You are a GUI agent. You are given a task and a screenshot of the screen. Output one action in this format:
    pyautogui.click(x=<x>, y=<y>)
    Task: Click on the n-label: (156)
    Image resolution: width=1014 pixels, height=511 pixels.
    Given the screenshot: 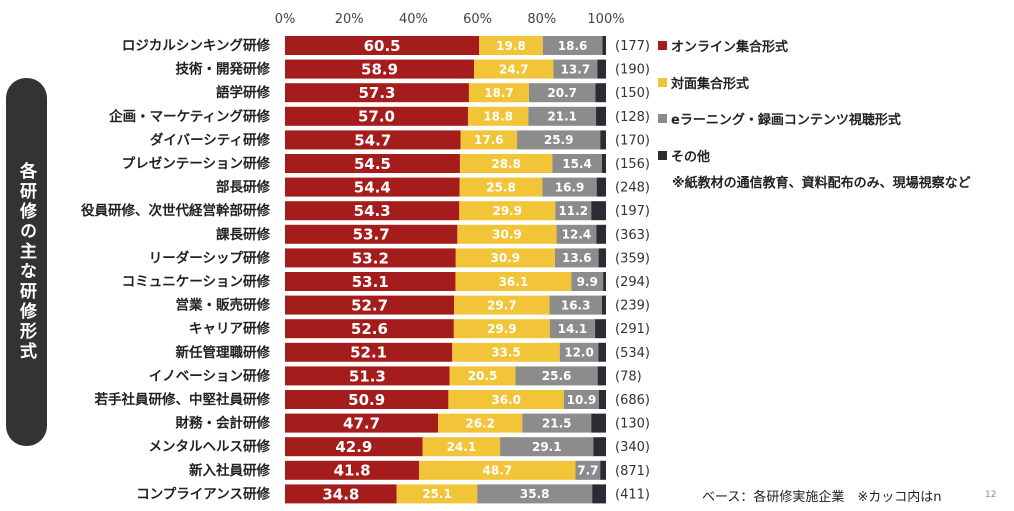 What is the action you would take?
    pyautogui.click(x=632, y=164)
    